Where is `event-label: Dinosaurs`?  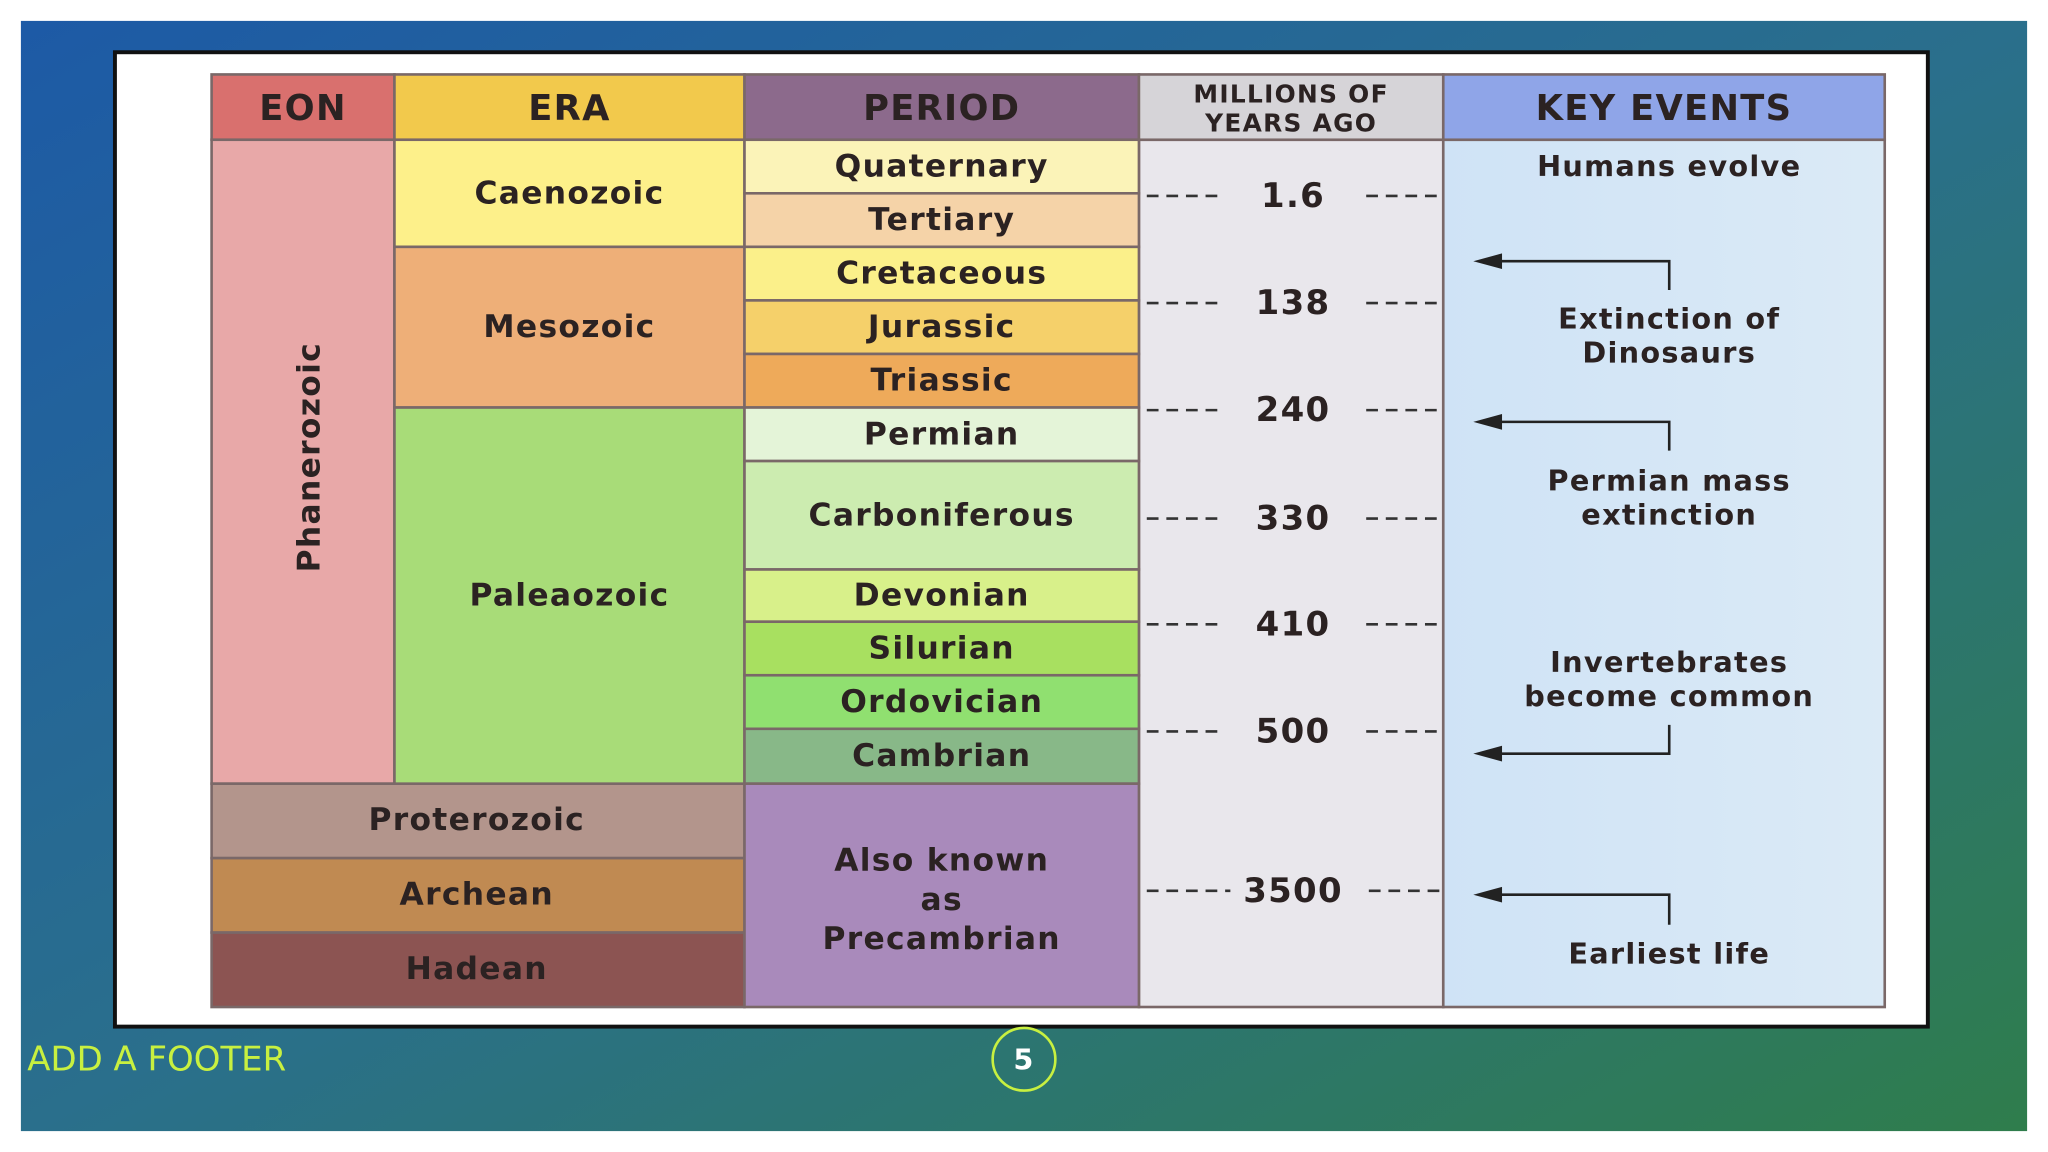
event-label: Dinosaurs is located at coordinates (1669, 353).